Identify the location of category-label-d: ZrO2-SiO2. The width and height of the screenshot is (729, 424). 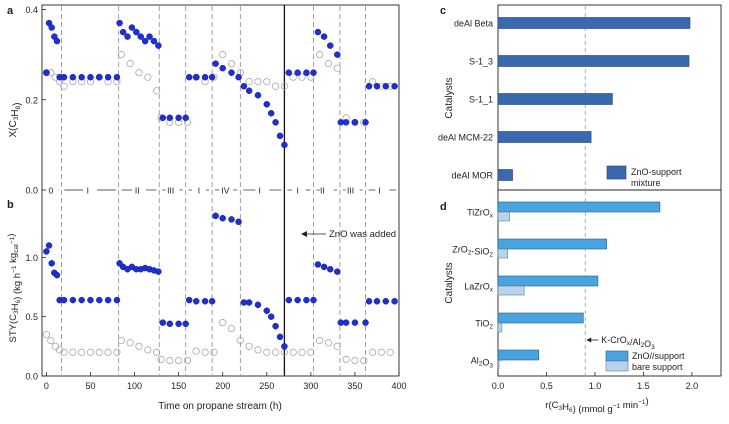
(472, 252).